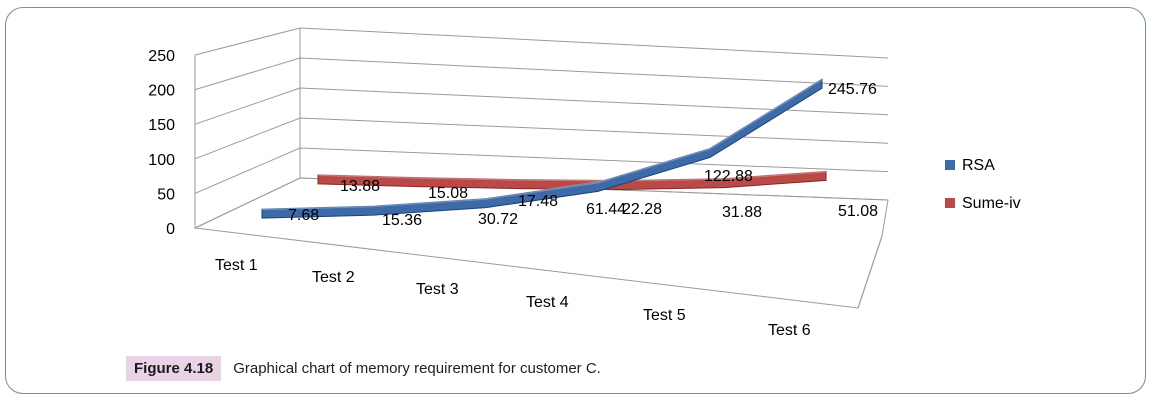 This screenshot has height=401, width=1153. What do you see at coordinates (513, 298) in the screenshot?
I see `x-axis-categories: Test 1 Test 2 Test 3 Test 4 Test 5 Test 6` at bounding box center [513, 298].